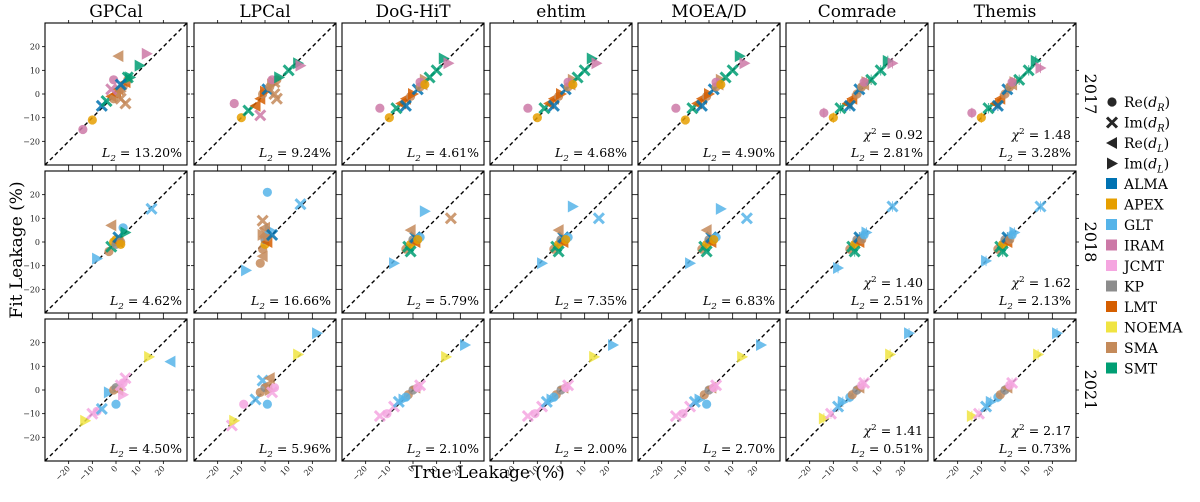  I want to click on legend-station-label: LMT, so click(1141, 308).